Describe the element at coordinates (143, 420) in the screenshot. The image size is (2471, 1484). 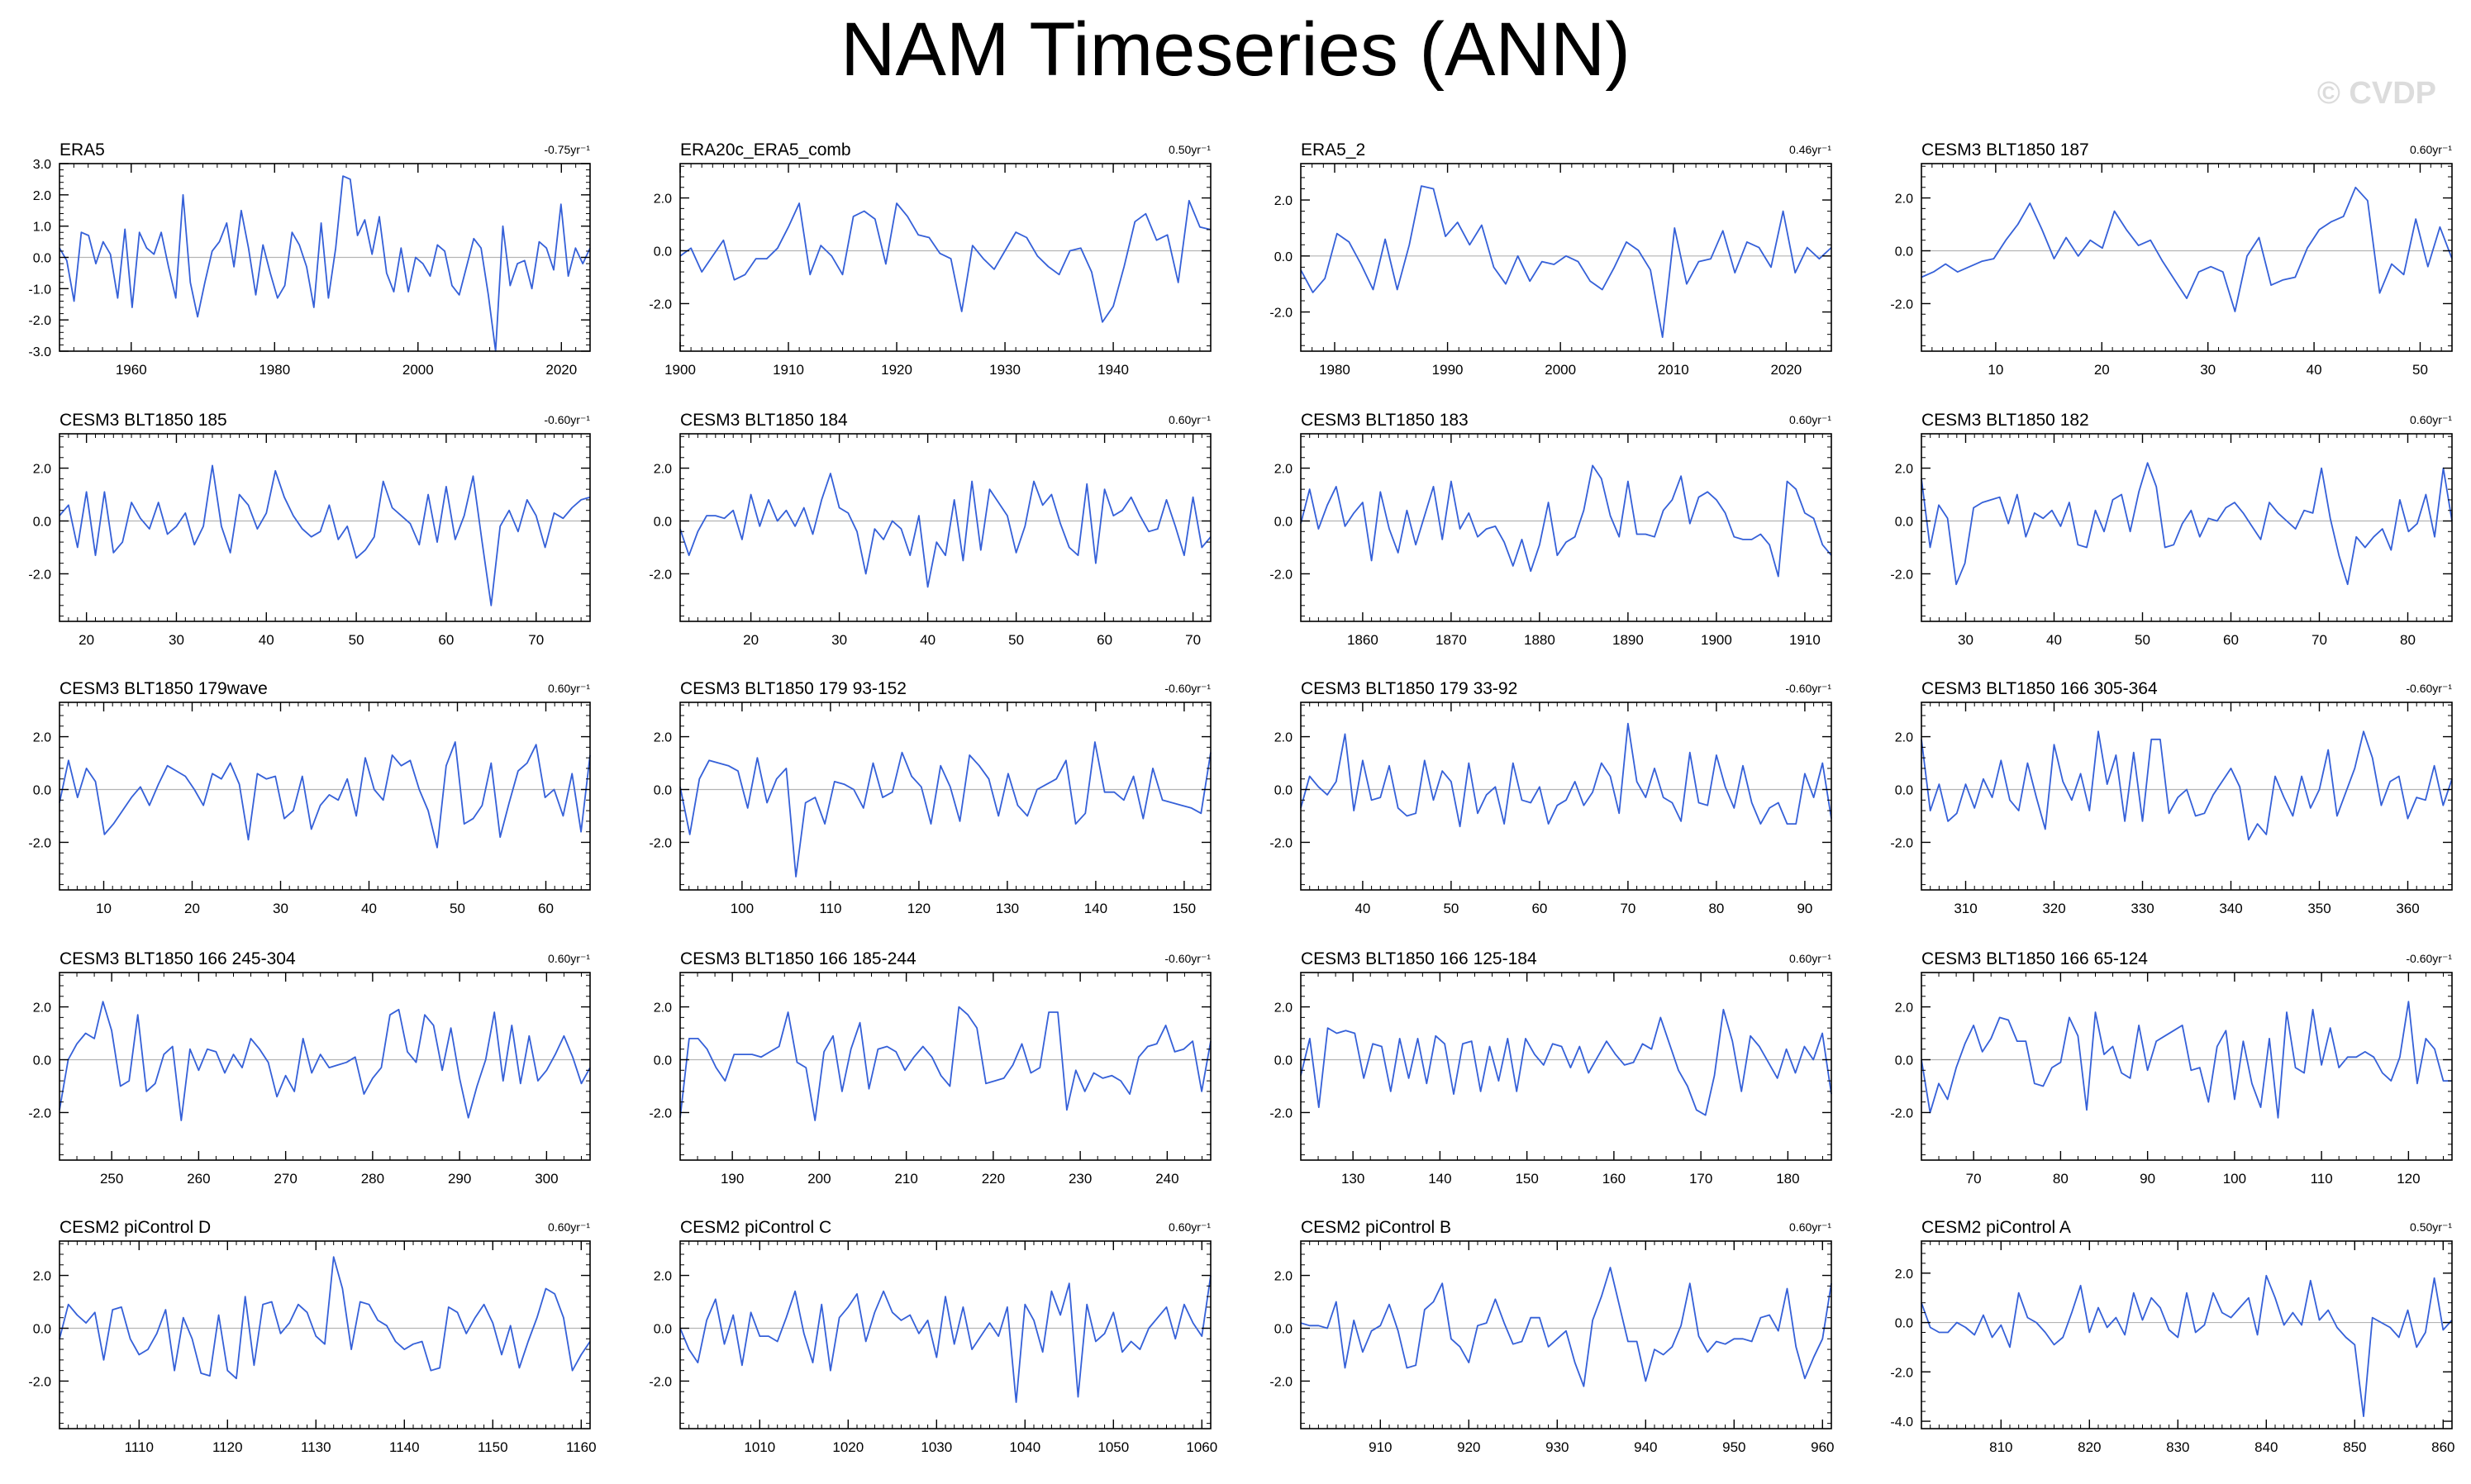
I see `panel-title: CESM3 BLT1850 185` at that location.